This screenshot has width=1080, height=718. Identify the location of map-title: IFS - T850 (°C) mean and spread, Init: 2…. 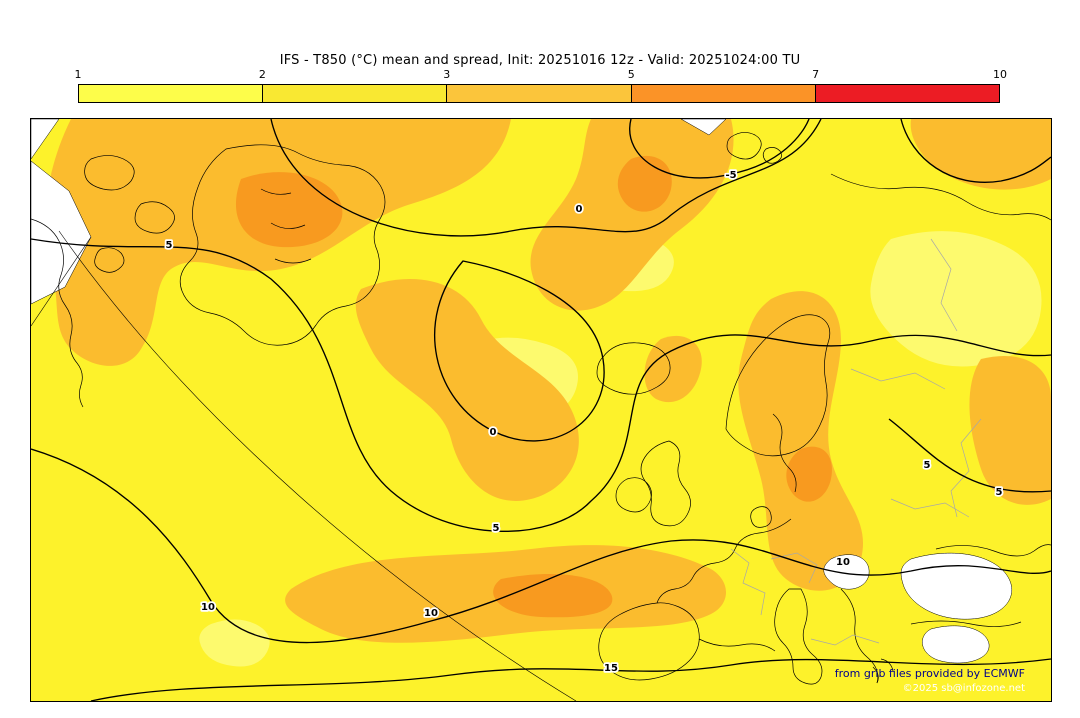
(540, 60).